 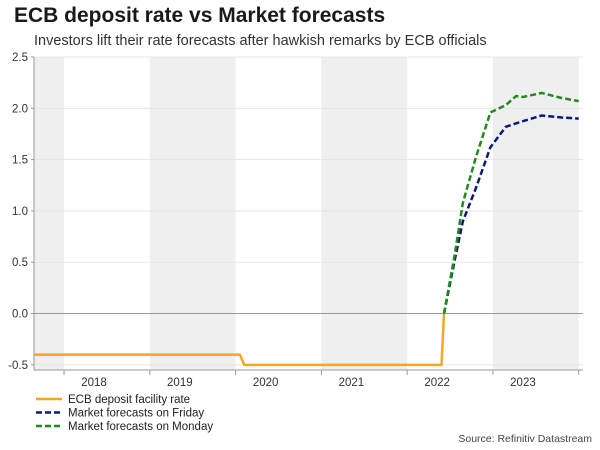 I want to click on x-tick-label: 2021, so click(x=352, y=383).